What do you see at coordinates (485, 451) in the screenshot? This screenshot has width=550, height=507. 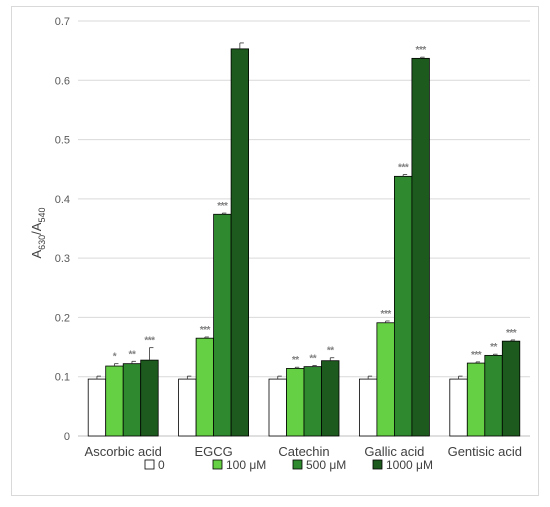 I see `x-category-label: Gentisic acid` at bounding box center [485, 451].